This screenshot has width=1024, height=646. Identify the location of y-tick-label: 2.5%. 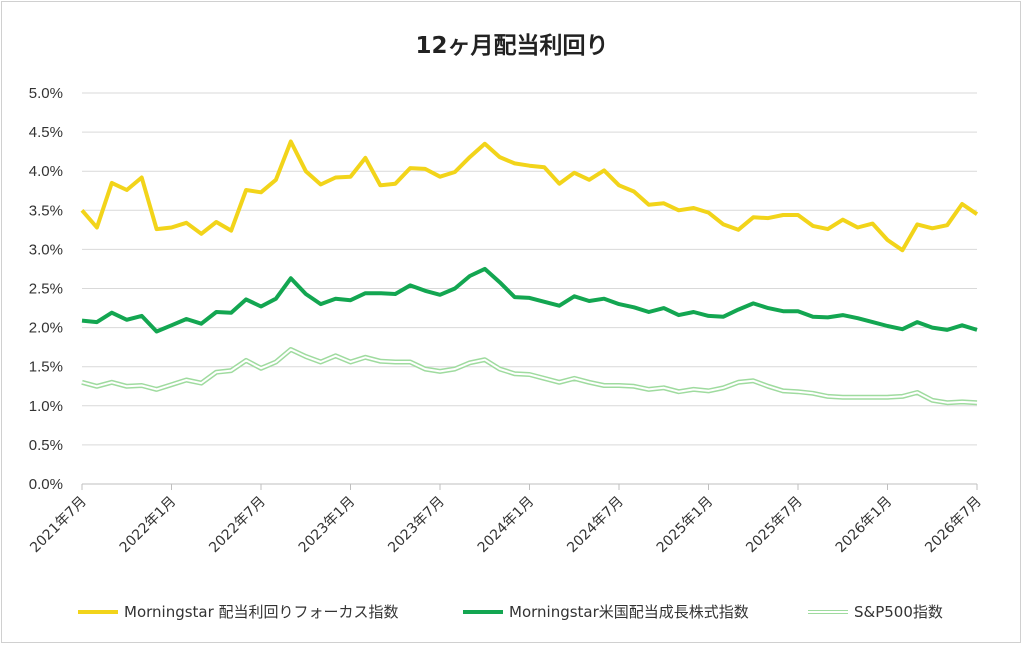
(46, 289).